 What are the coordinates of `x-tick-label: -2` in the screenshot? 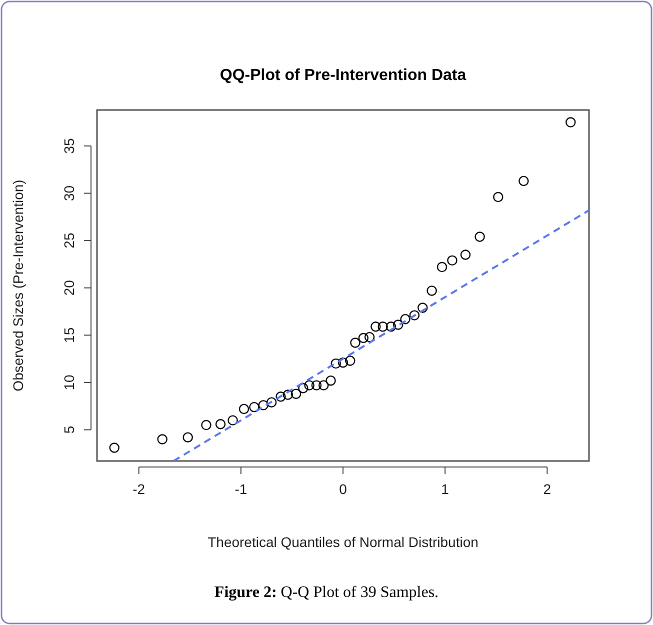 It's located at (139, 488).